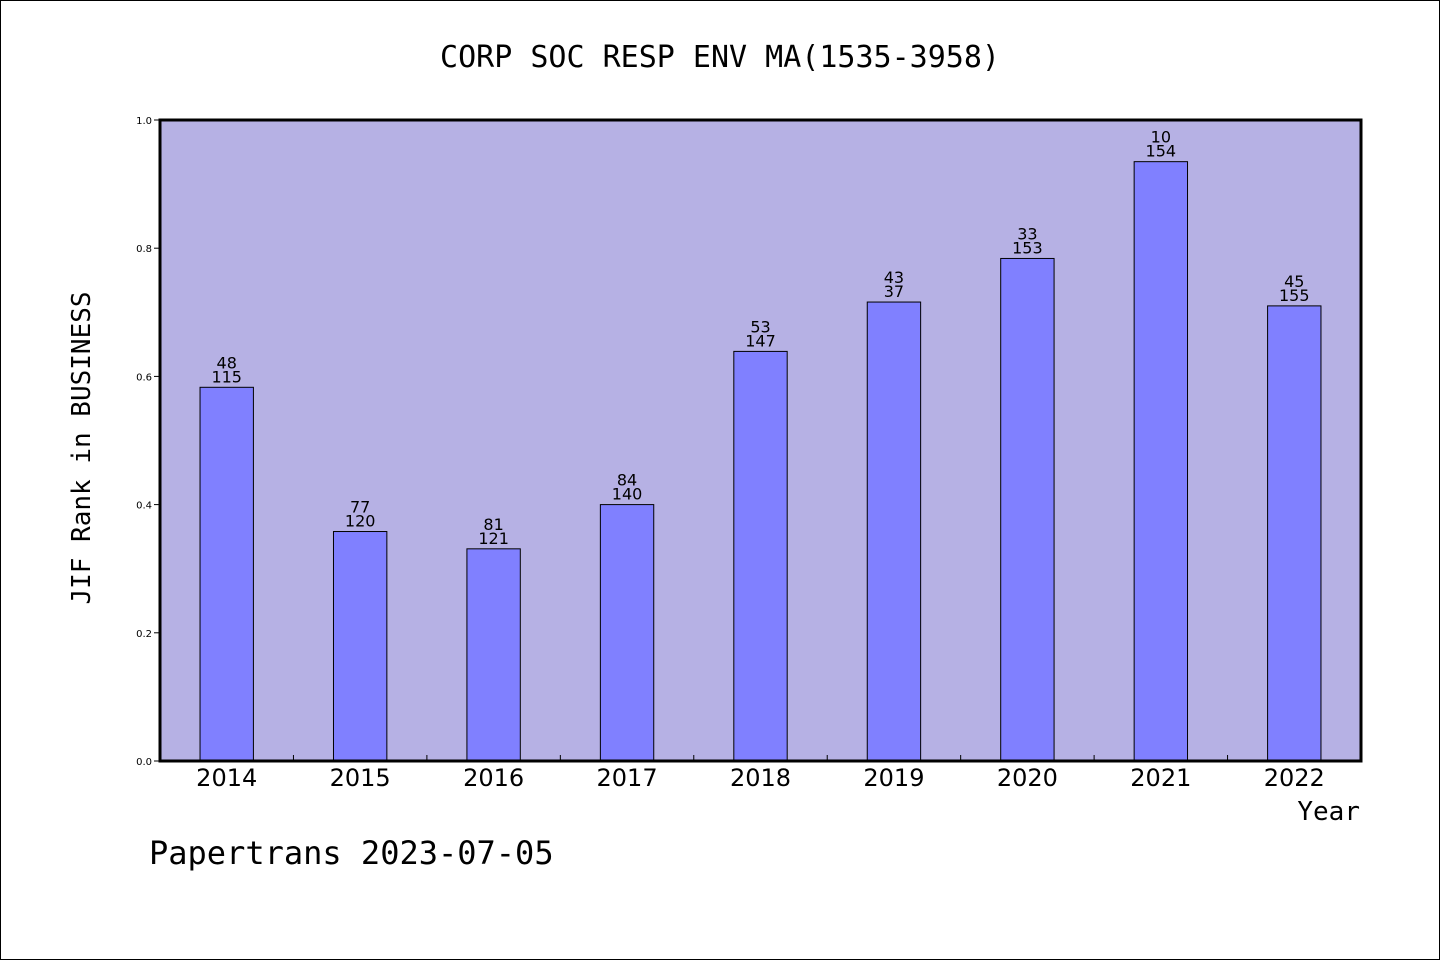 This screenshot has height=960, width=1440. What do you see at coordinates (894, 531) in the screenshot?
I see `bar-2019` at bounding box center [894, 531].